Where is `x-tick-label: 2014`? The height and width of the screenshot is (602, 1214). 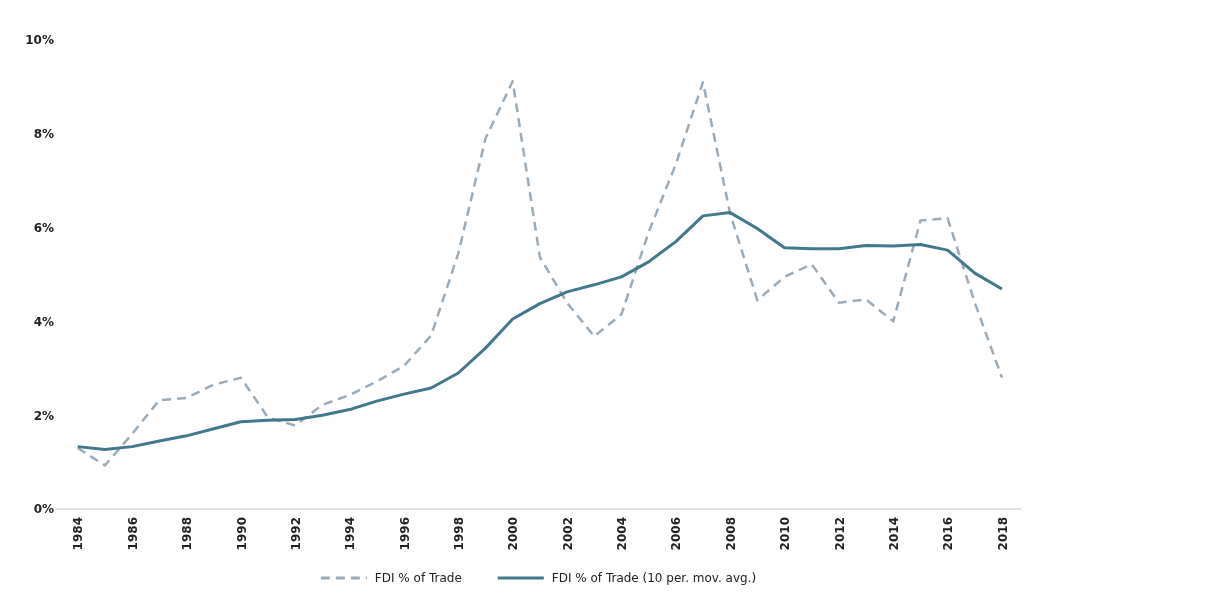
x-tick-label: 2014 is located at coordinates (893, 534).